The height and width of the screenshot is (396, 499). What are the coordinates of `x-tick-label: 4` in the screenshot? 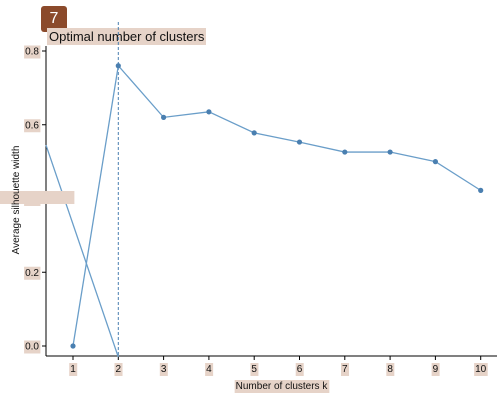 It's located at (209, 369).